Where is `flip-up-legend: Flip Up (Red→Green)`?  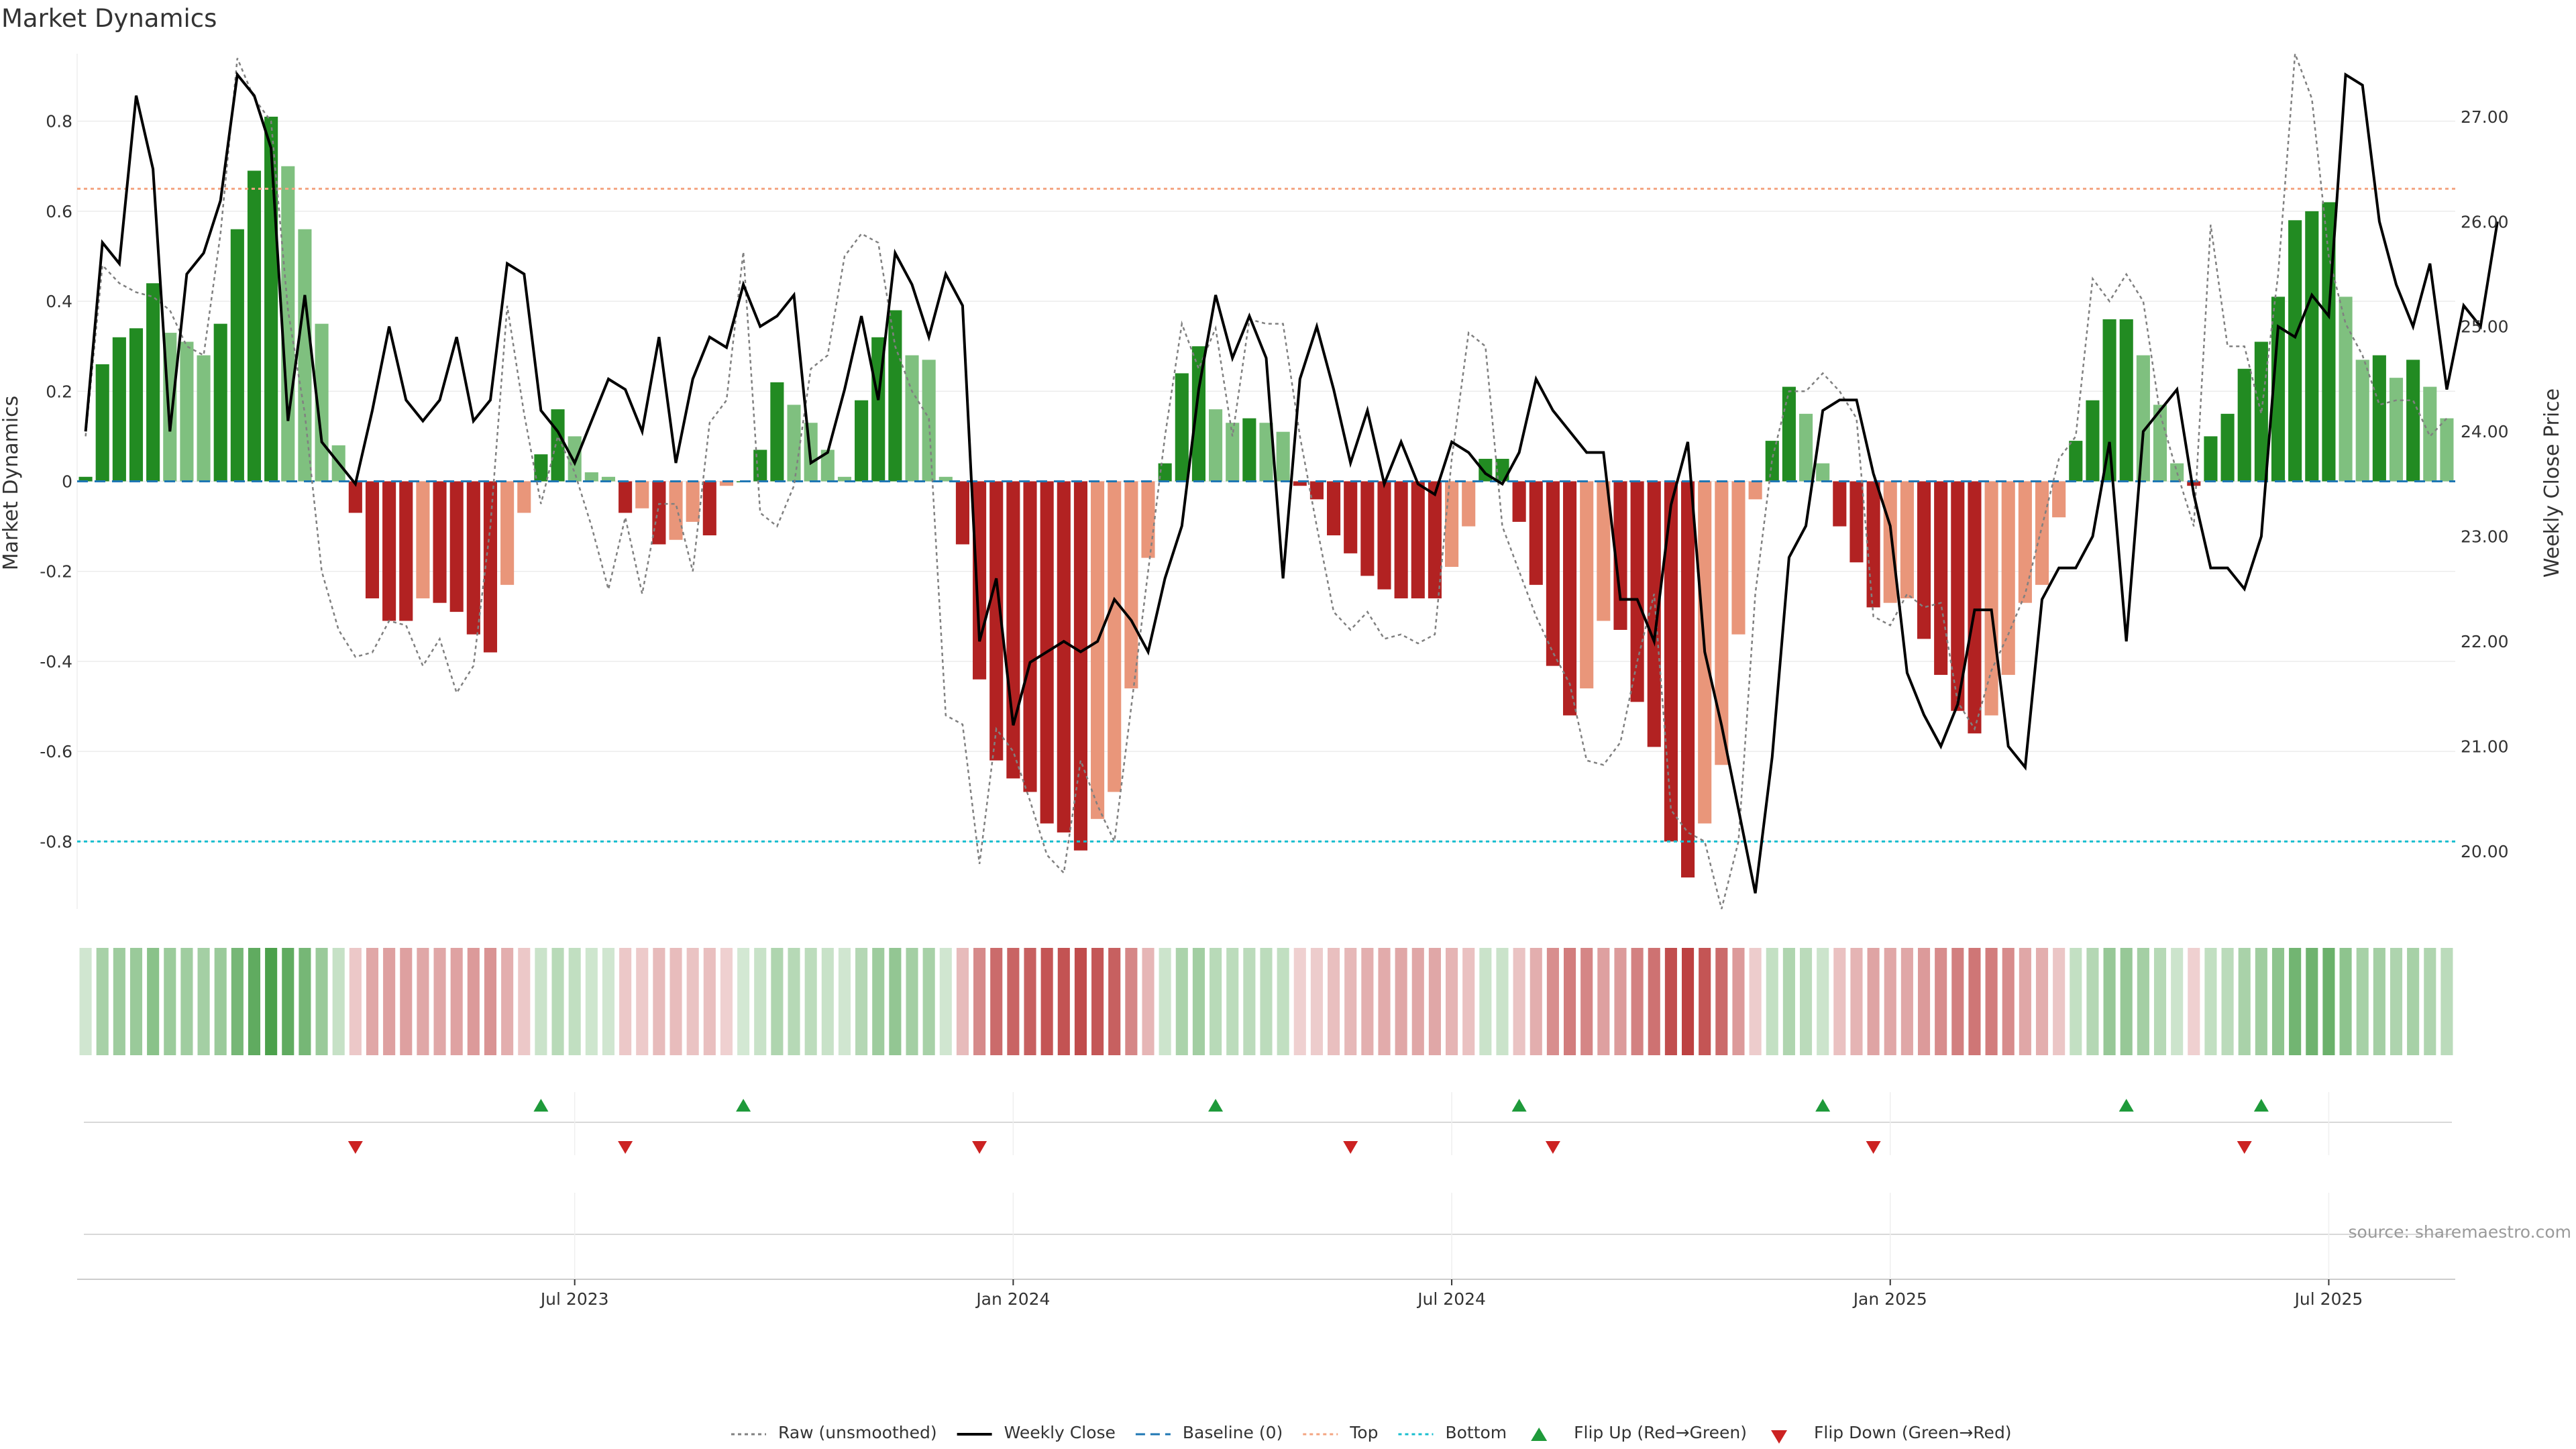
flip-up-legend: Flip Up (Red→Green) is located at coordinates (1639, 1432).